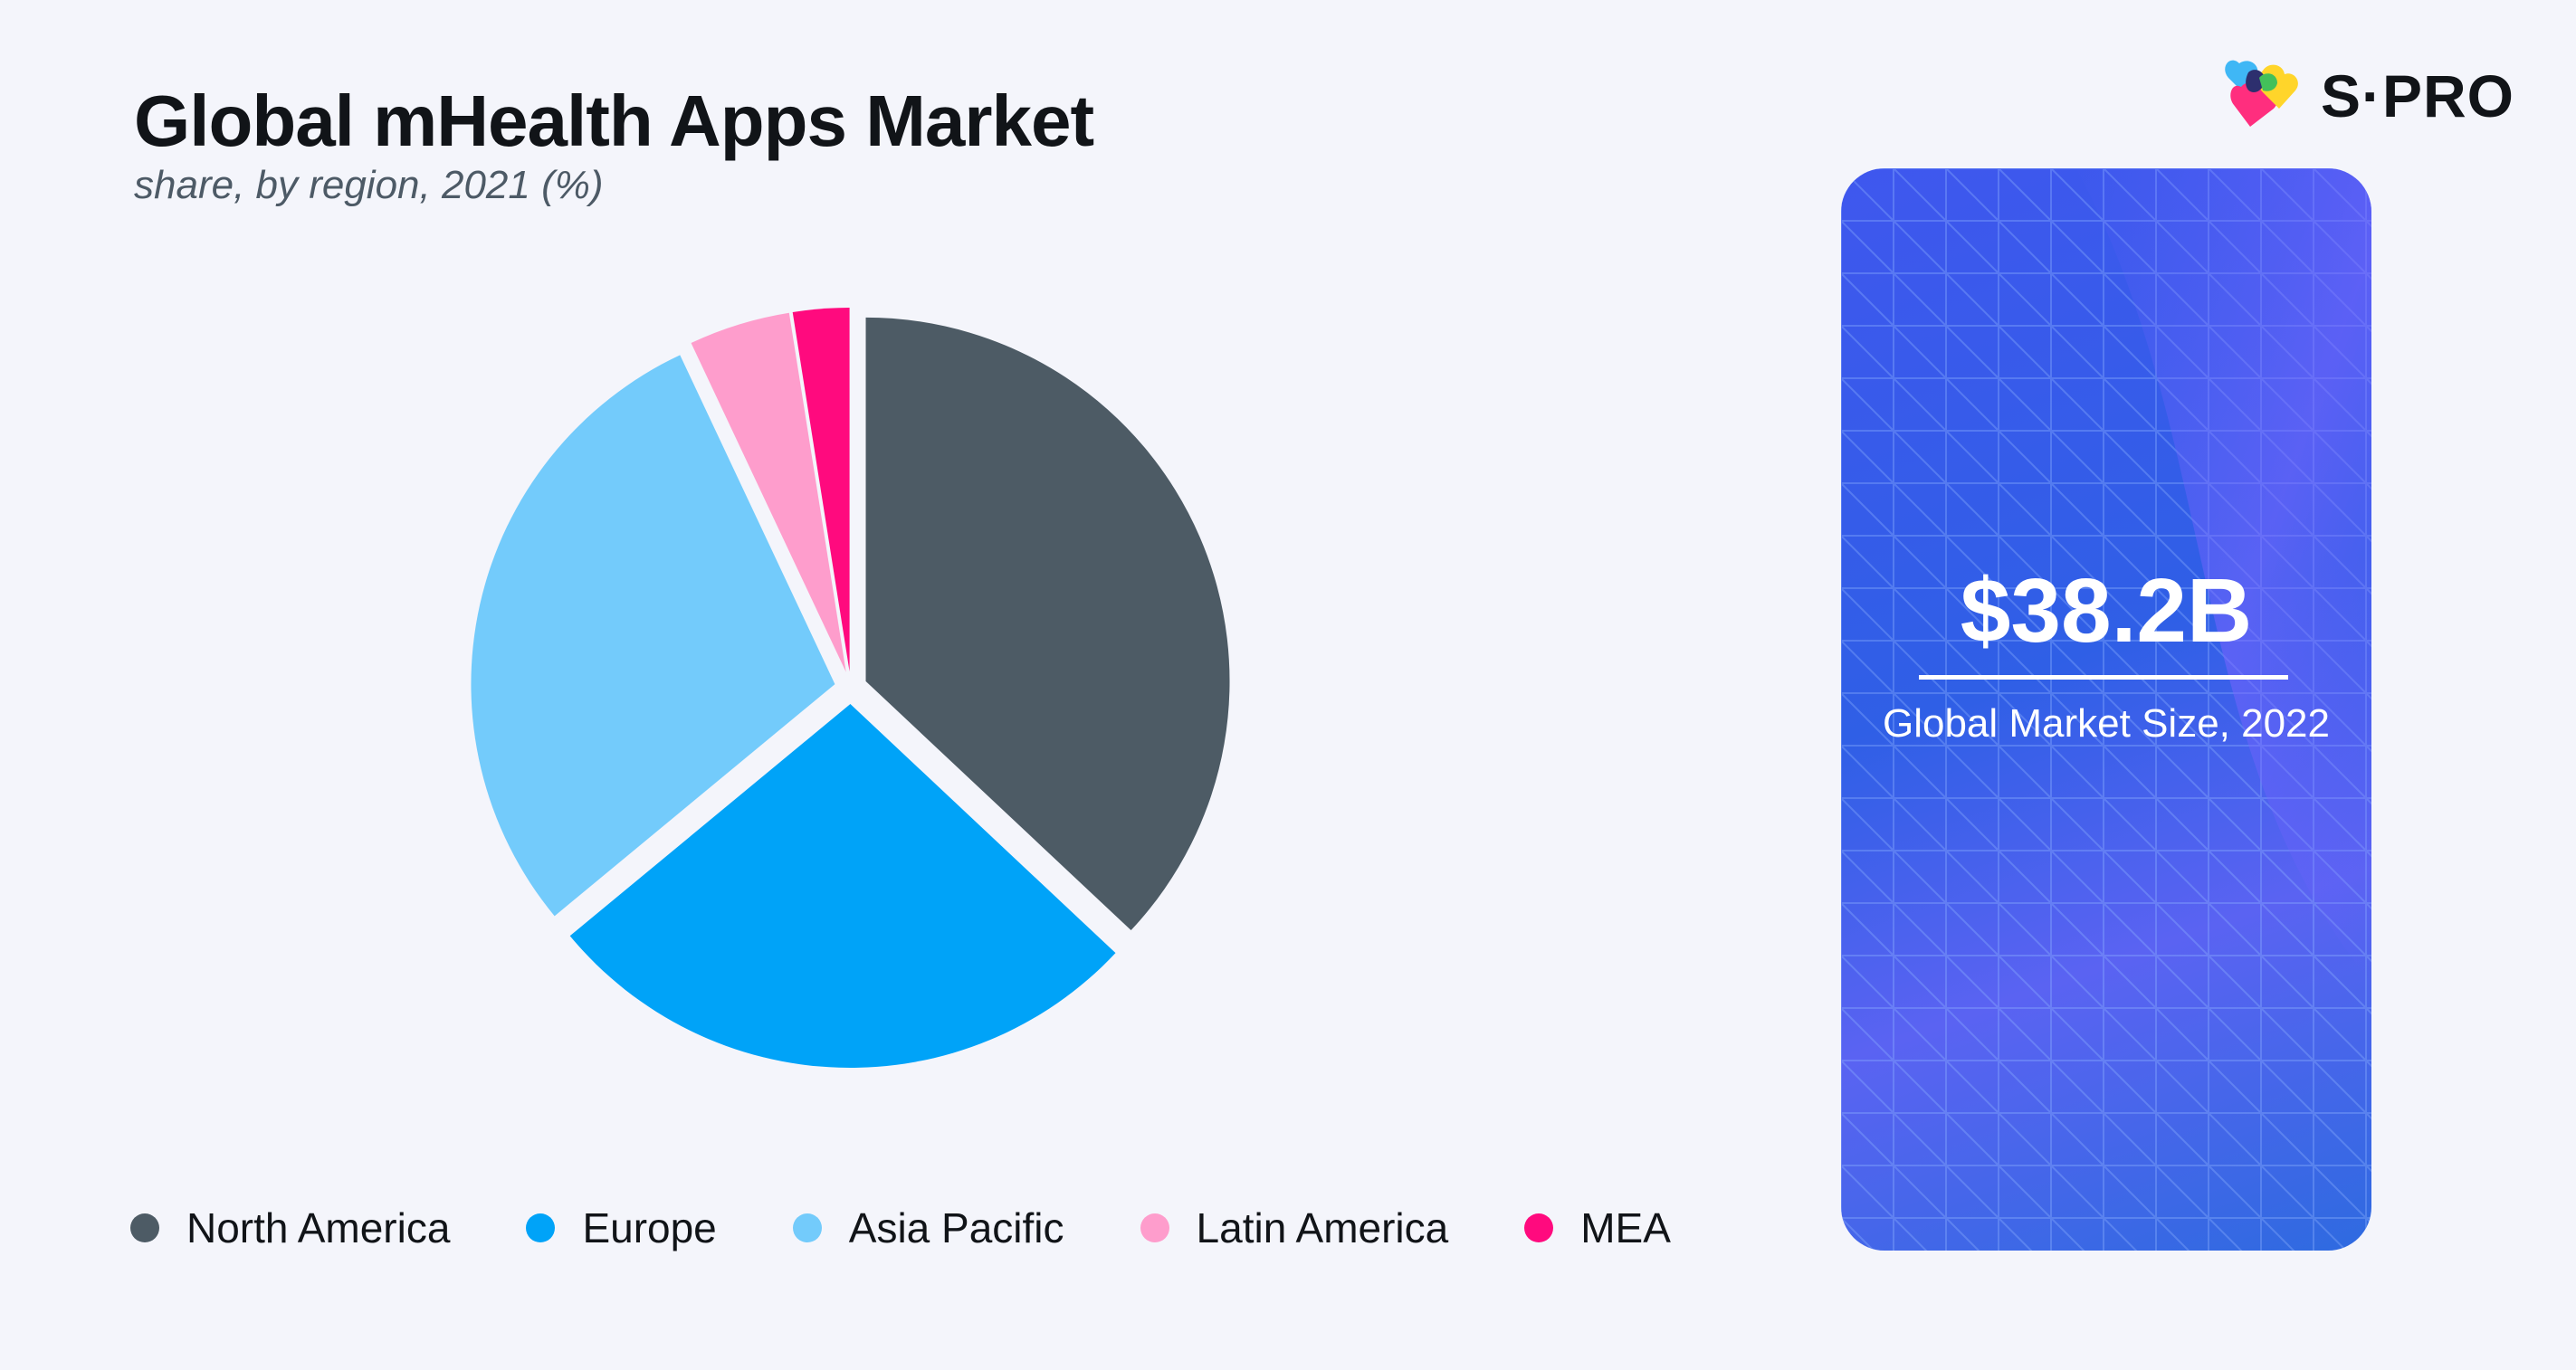 The image size is (2576, 1370). Describe the element at coordinates (614, 121) in the screenshot. I see `page-title: Global mHealth Apps Market` at that location.